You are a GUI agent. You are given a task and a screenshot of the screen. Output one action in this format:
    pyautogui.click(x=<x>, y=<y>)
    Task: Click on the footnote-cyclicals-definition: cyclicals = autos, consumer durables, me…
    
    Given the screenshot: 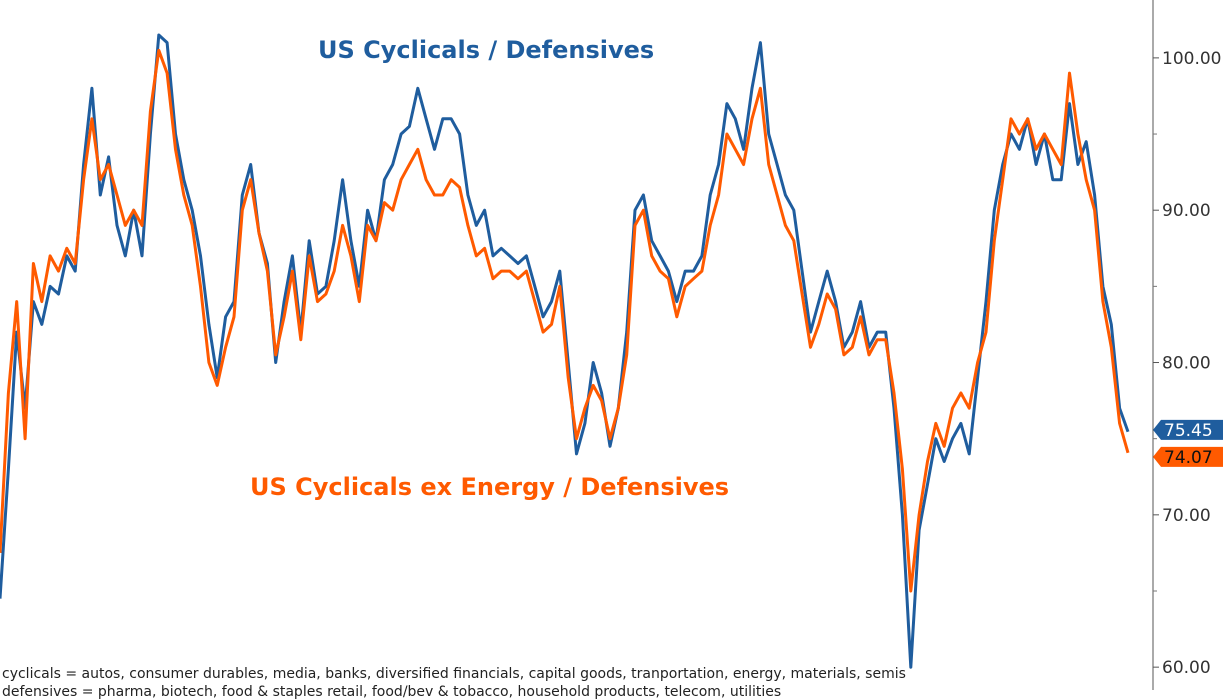 What is the action you would take?
    pyautogui.click(x=454, y=674)
    